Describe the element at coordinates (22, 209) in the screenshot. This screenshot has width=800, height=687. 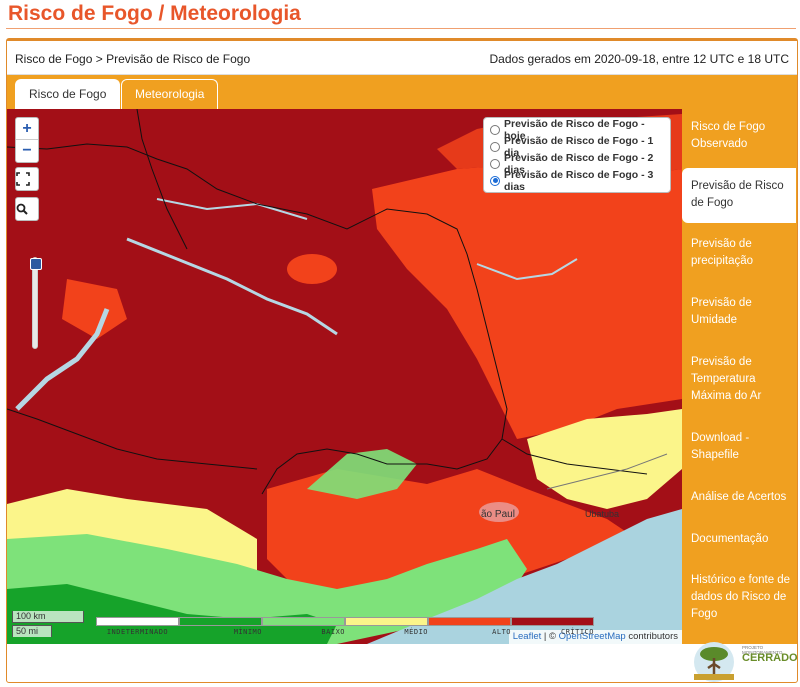
I see `search-icon` at that location.